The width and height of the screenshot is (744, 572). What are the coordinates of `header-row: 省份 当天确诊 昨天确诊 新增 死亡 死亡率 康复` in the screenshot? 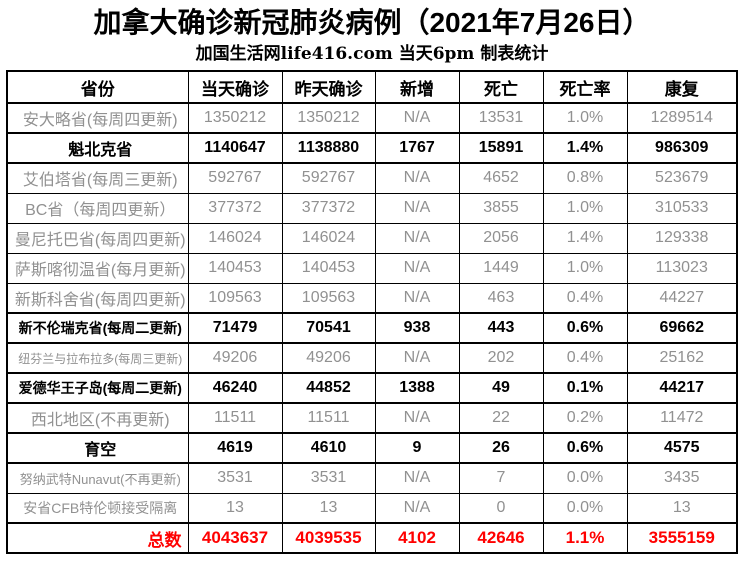 It's located at (372, 87).